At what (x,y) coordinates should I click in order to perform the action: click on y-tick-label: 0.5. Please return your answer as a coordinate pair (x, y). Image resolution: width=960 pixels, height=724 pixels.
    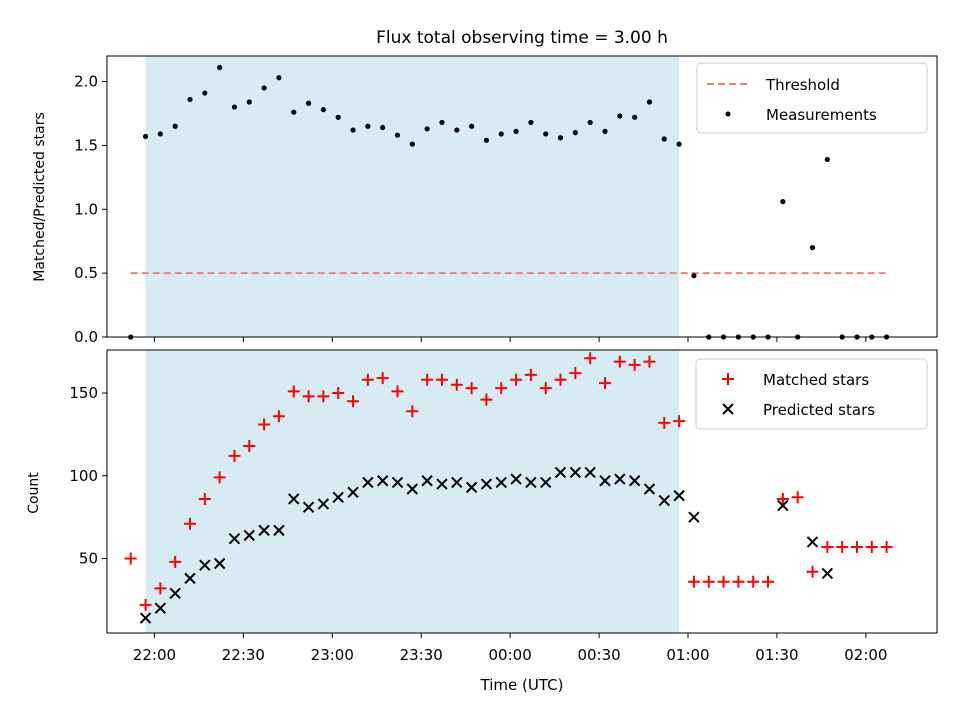
    Looking at the image, I should click on (86, 273).